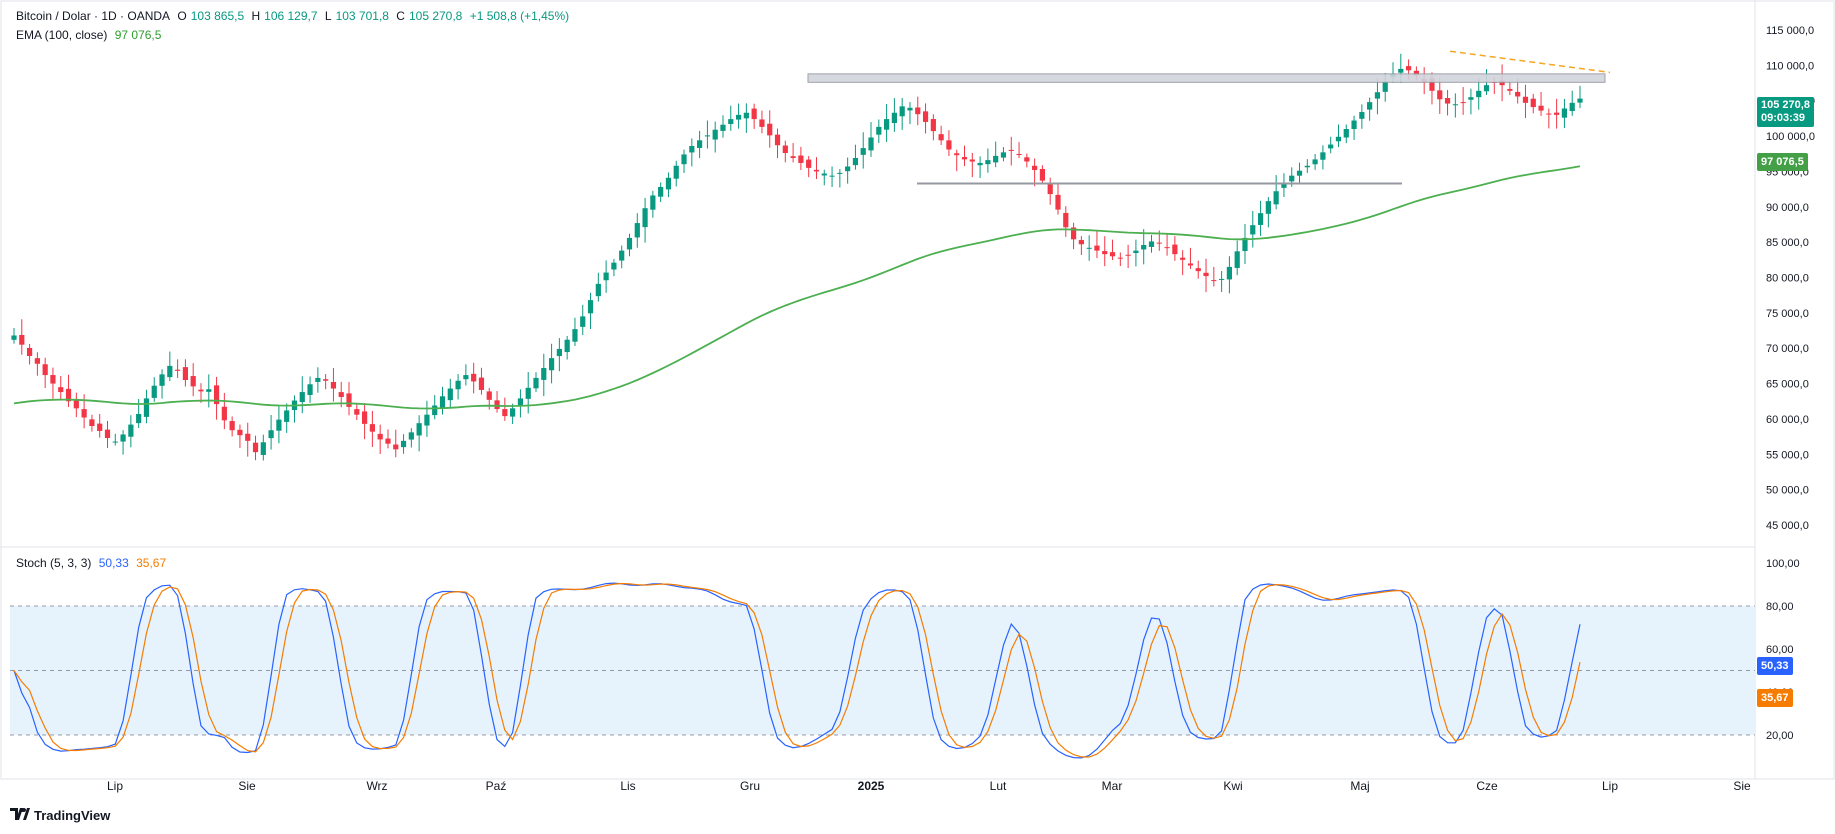 The image size is (1835, 834). Describe the element at coordinates (1787, 208) in the screenshot. I see `price-tick-label: 90 000,0` at that location.